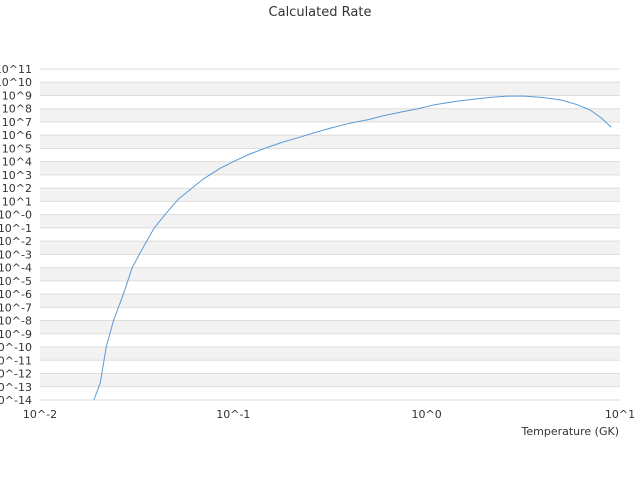  I want to click on y-tick-label: 10^-6, so click(16, 294).